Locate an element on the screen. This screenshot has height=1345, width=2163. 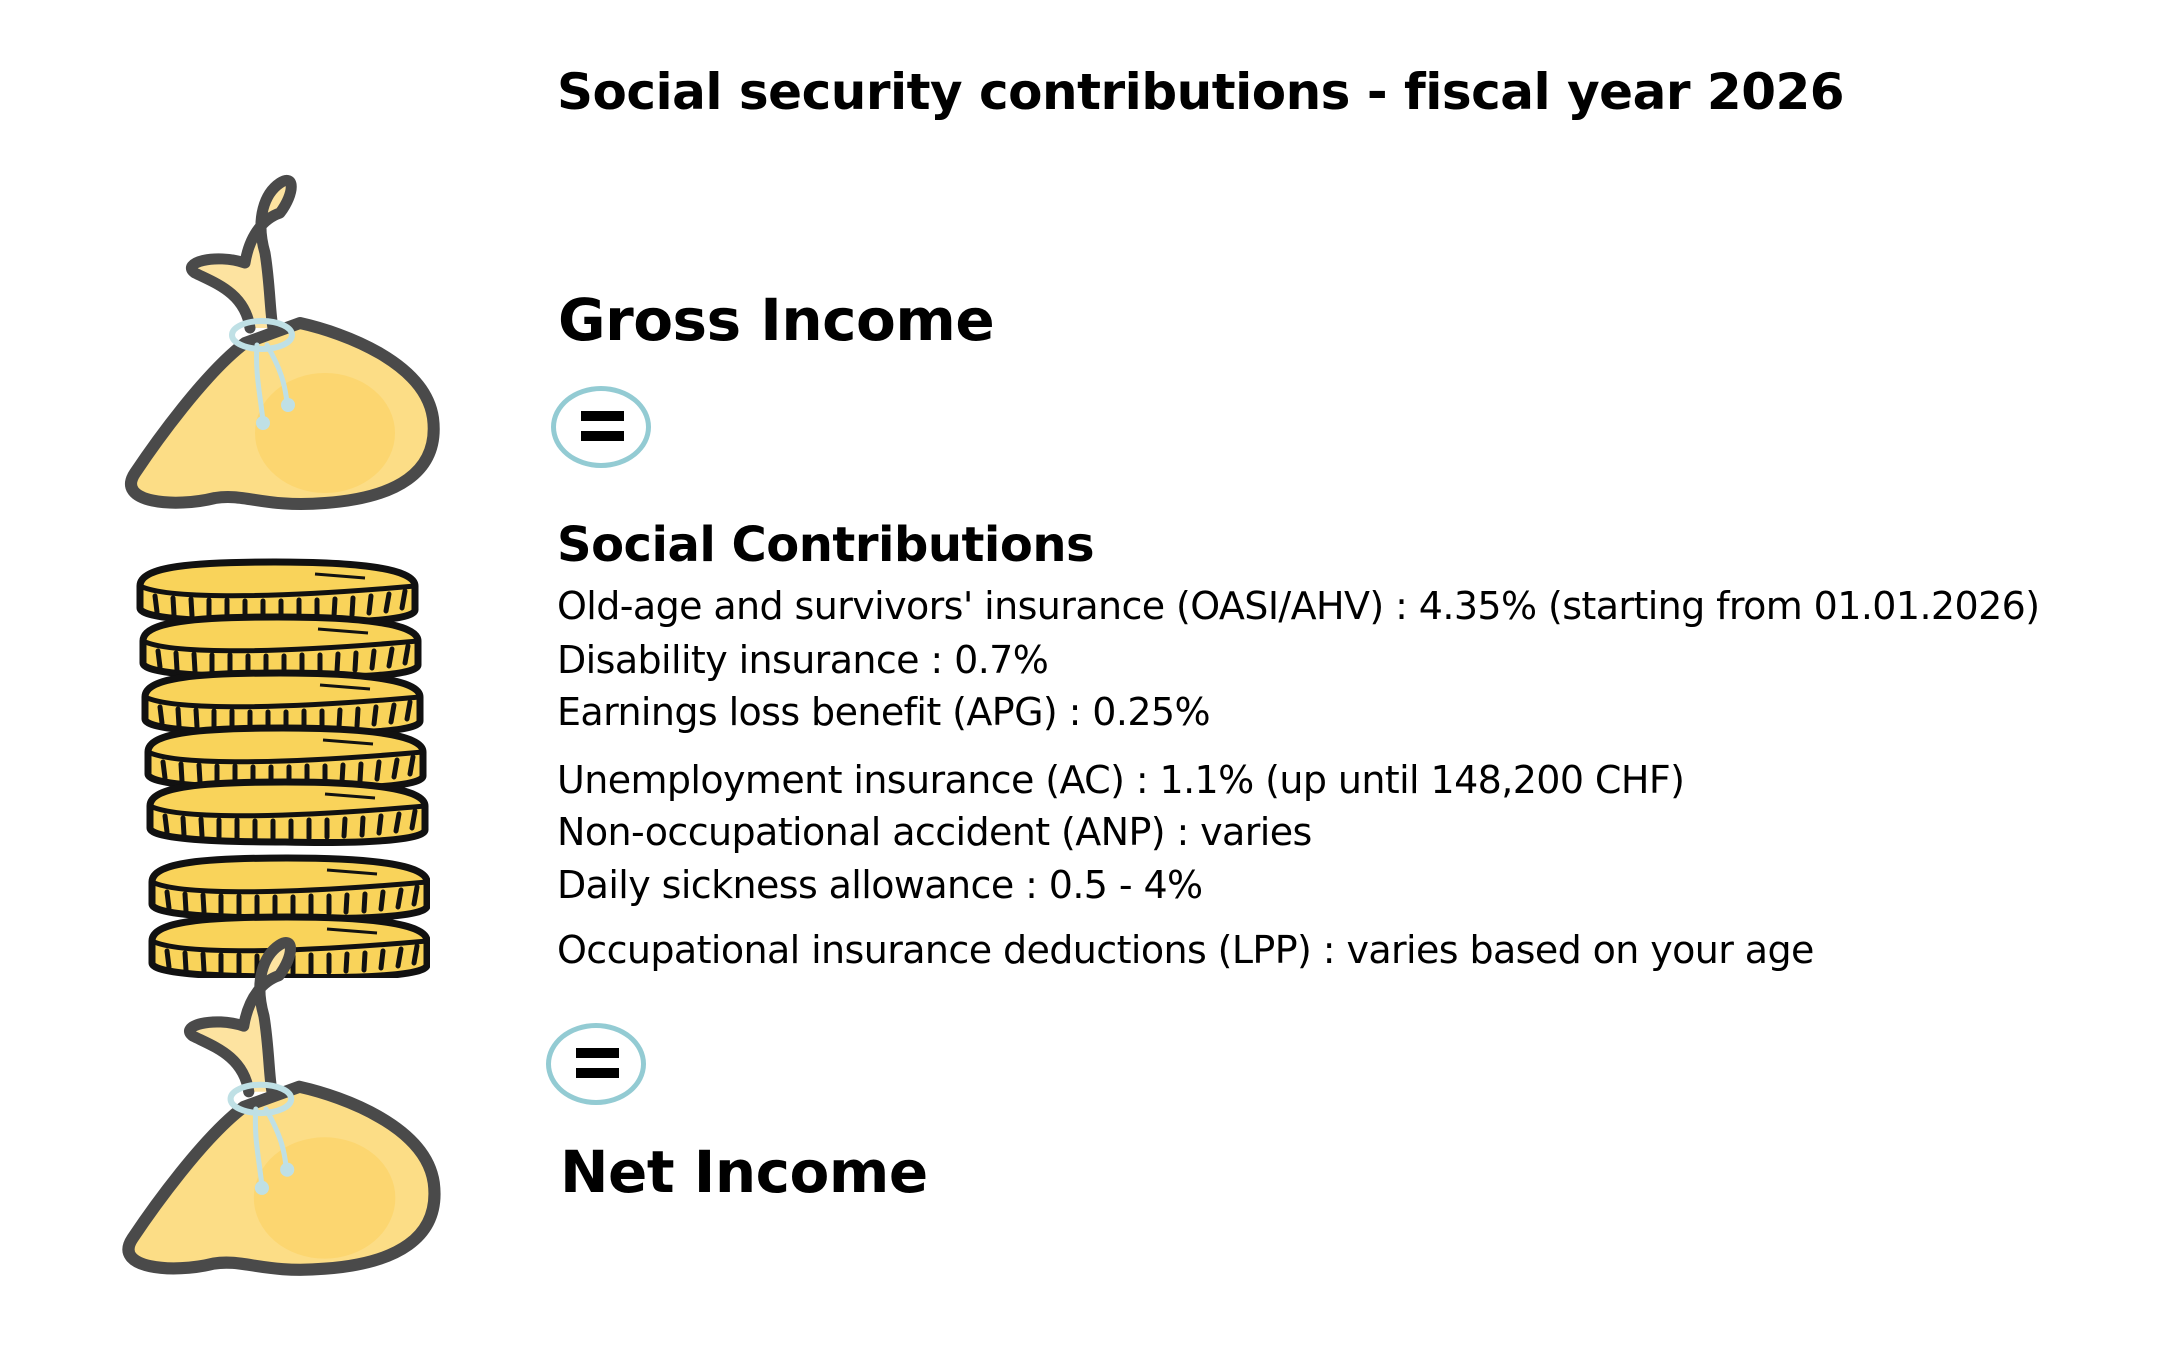
contribution-item-sickness: Daily sickness allowance : 0.5 - 4% is located at coordinates (880, 885).